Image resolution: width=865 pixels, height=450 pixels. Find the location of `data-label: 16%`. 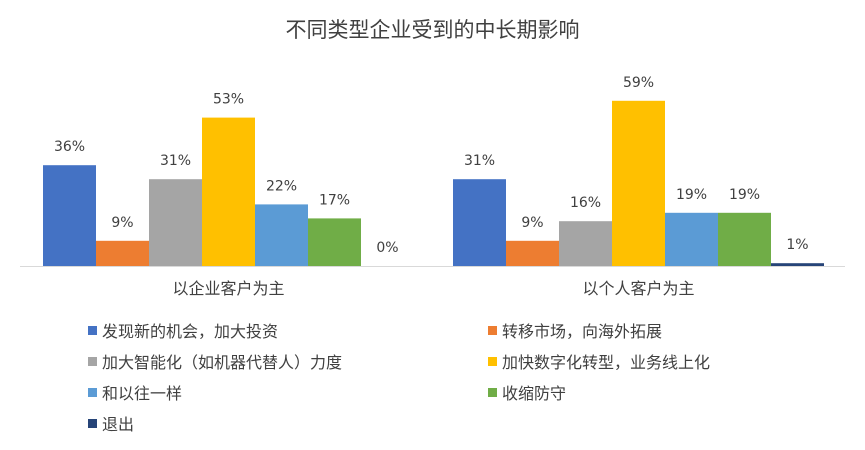

data-label: 16% is located at coordinates (585, 203).